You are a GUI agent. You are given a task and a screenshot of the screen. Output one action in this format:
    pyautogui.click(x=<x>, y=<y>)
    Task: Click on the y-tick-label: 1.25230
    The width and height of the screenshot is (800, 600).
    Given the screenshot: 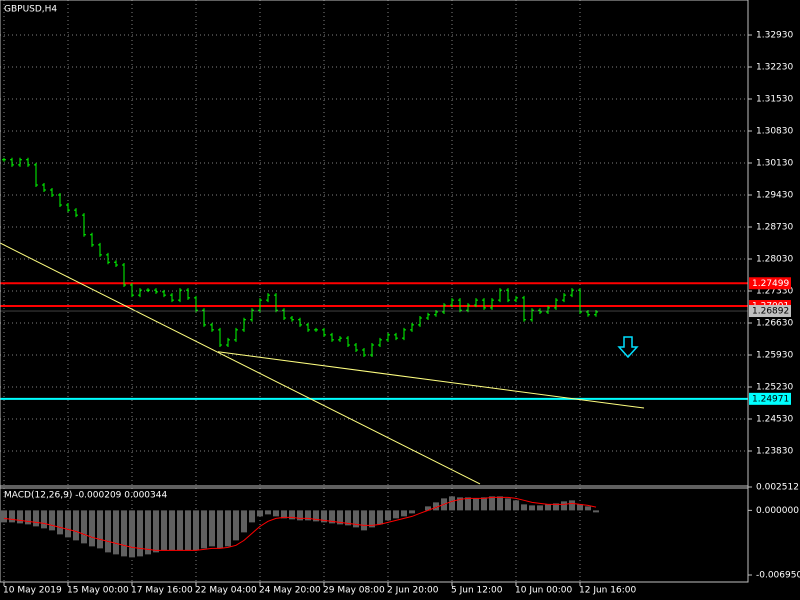 What is the action you would take?
    pyautogui.click(x=774, y=387)
    